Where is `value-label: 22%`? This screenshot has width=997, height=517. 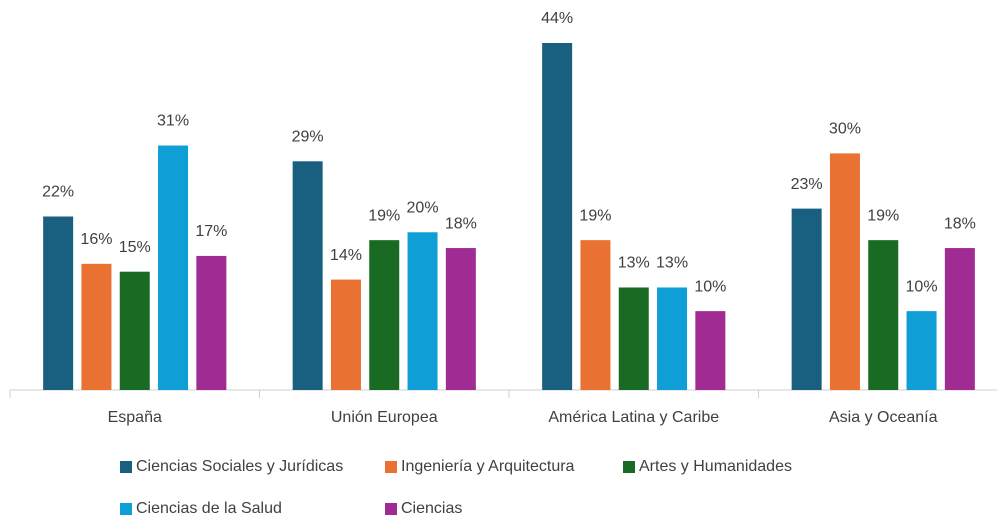 value-label: 22% is located at coordinates (58, 192).